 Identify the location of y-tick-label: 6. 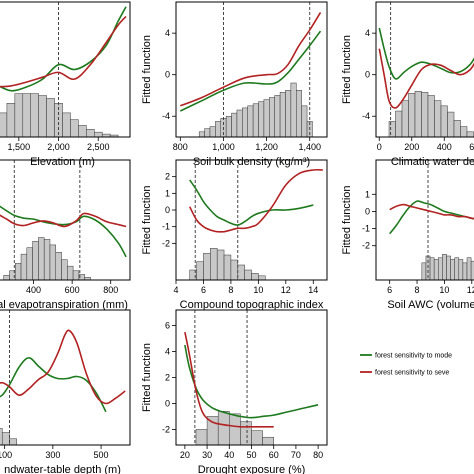
(167, 326).